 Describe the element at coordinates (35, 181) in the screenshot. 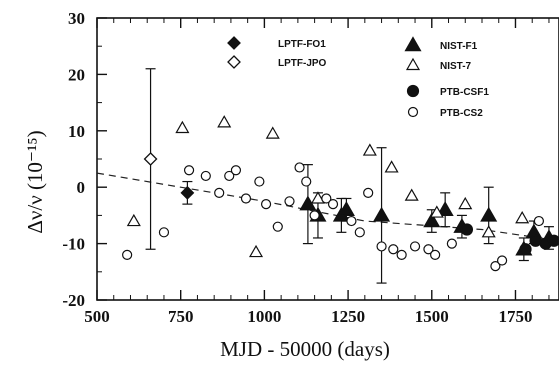

I see `y-axis-title: Δν/ν (10⁻¹⁵)` at that location.